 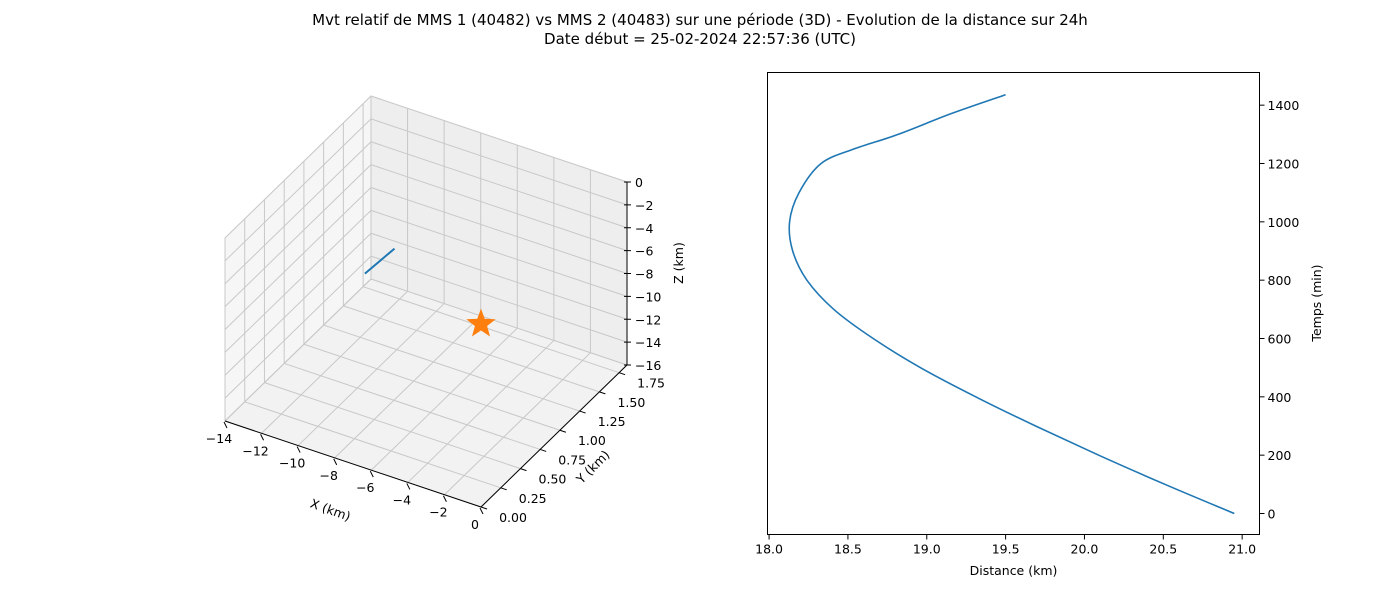 I want to click on x-tick-label: −14, so click(x=219, y=438).